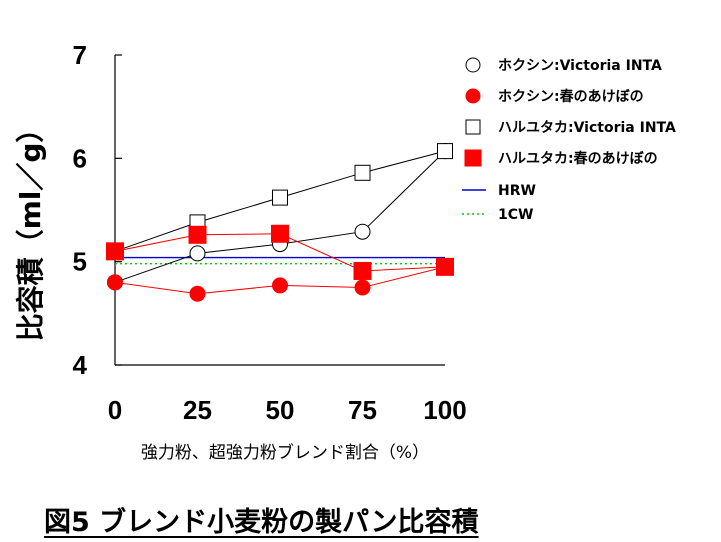 The image size is (721, 542). What do you see at coordinates (517, 191) in the screenshot?
I see `legend-label-hrw: HRW` at bounding box center [517, 191].